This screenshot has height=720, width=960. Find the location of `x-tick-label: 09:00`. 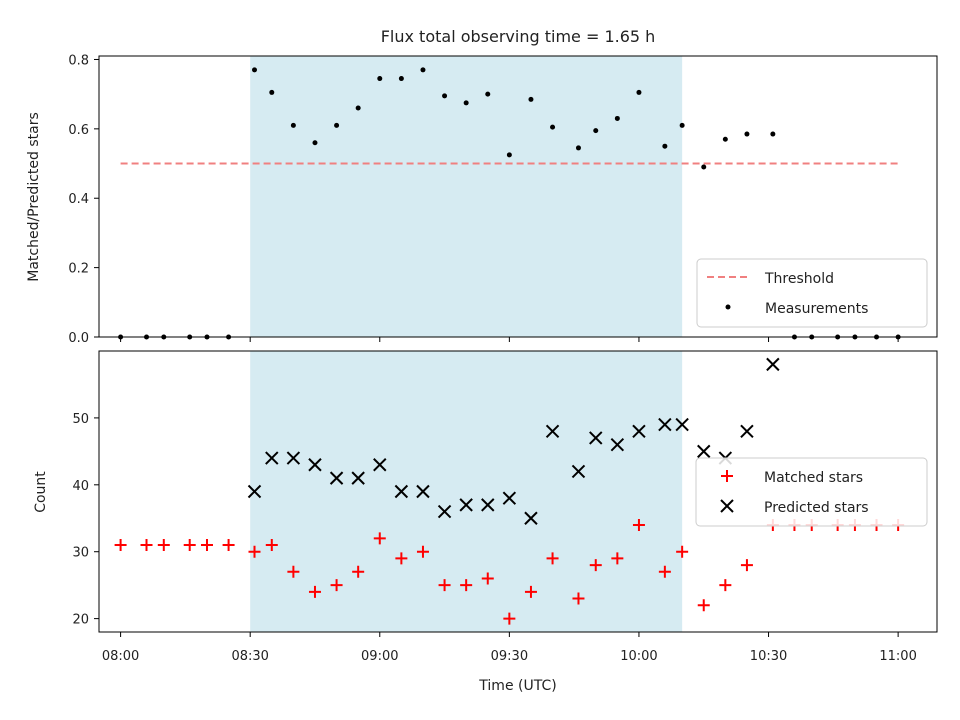

x-tick-label: 09:00 is located at coordinates (379, 656).